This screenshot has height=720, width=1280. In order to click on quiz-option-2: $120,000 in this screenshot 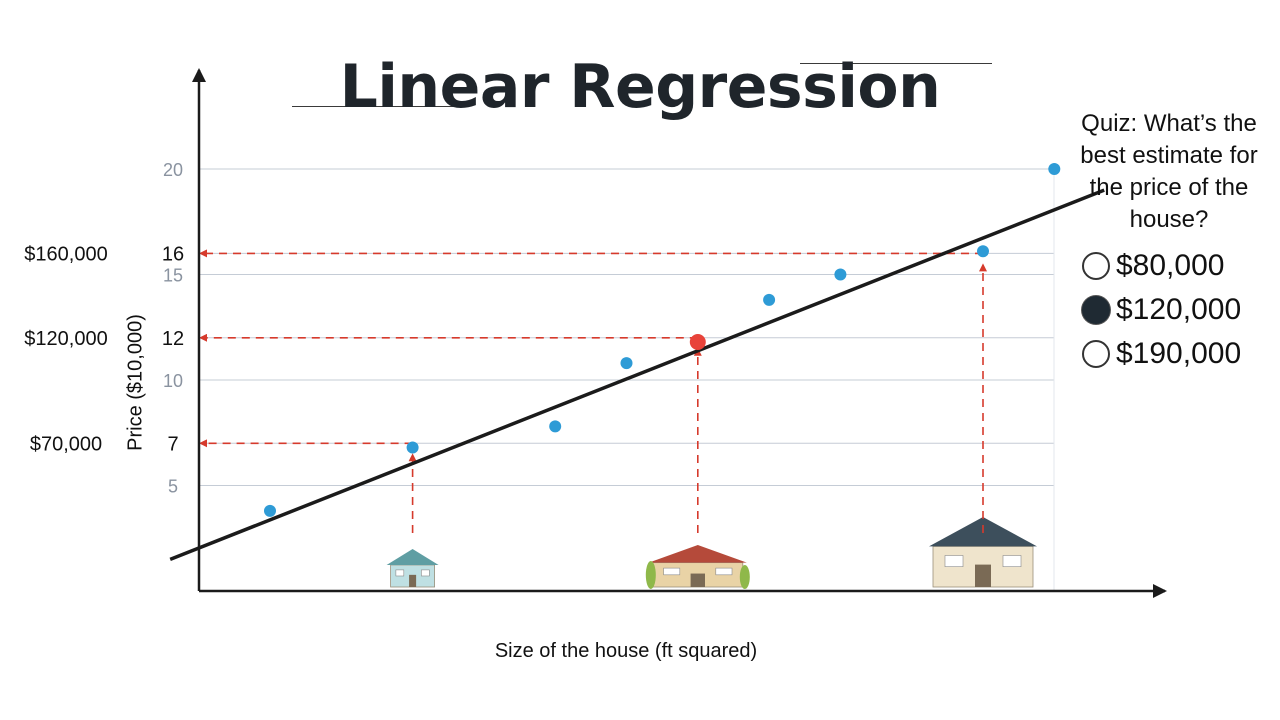, I will do `click(1161, 310)`.